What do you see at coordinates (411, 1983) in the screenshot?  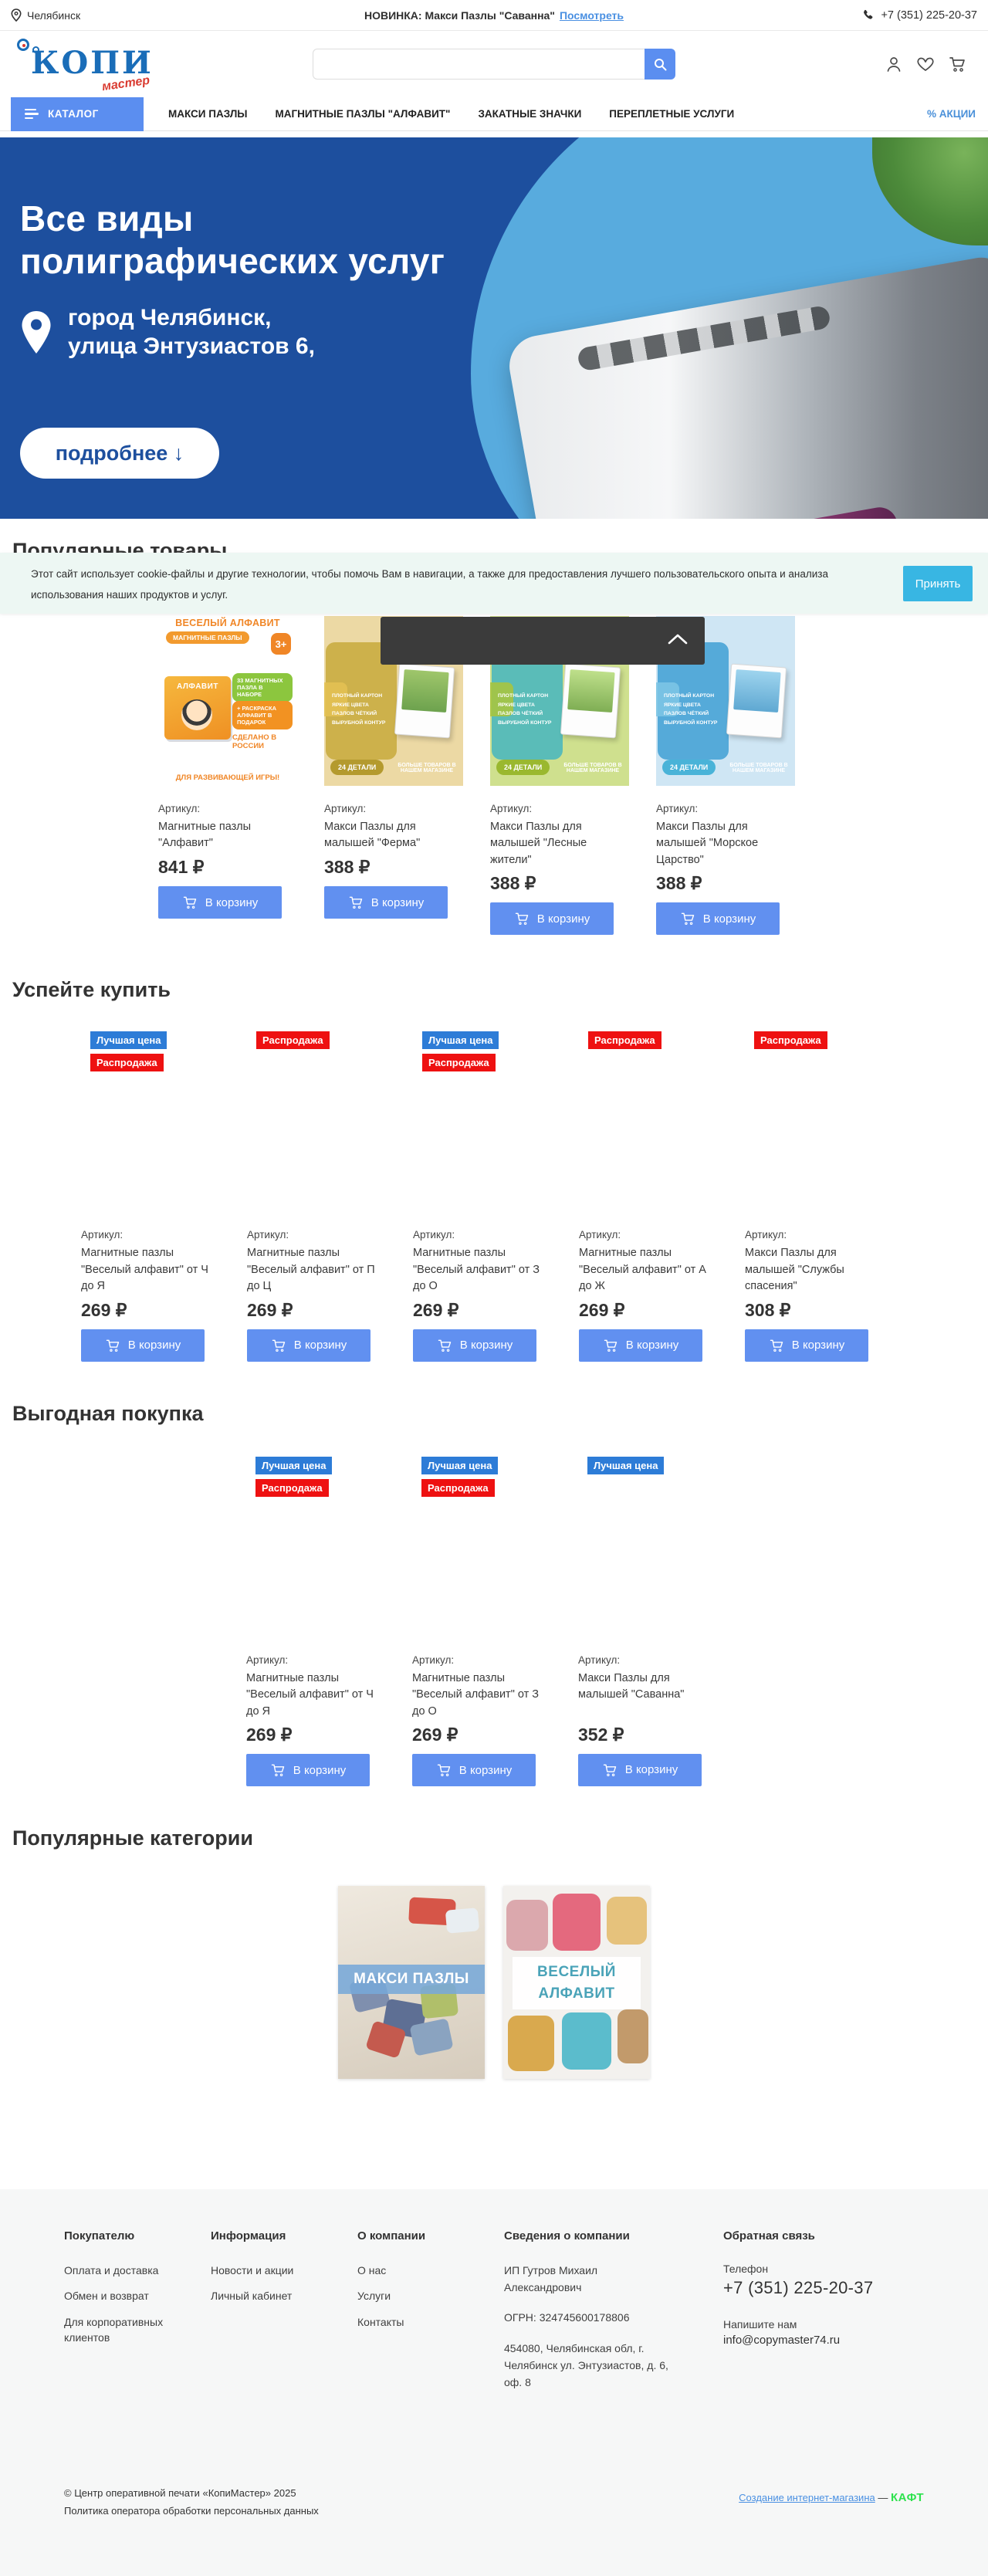 I see `category-card-maxi-puzzles: МАКСИ ПАЗЛЫ` at bounding box center [411, 1983].